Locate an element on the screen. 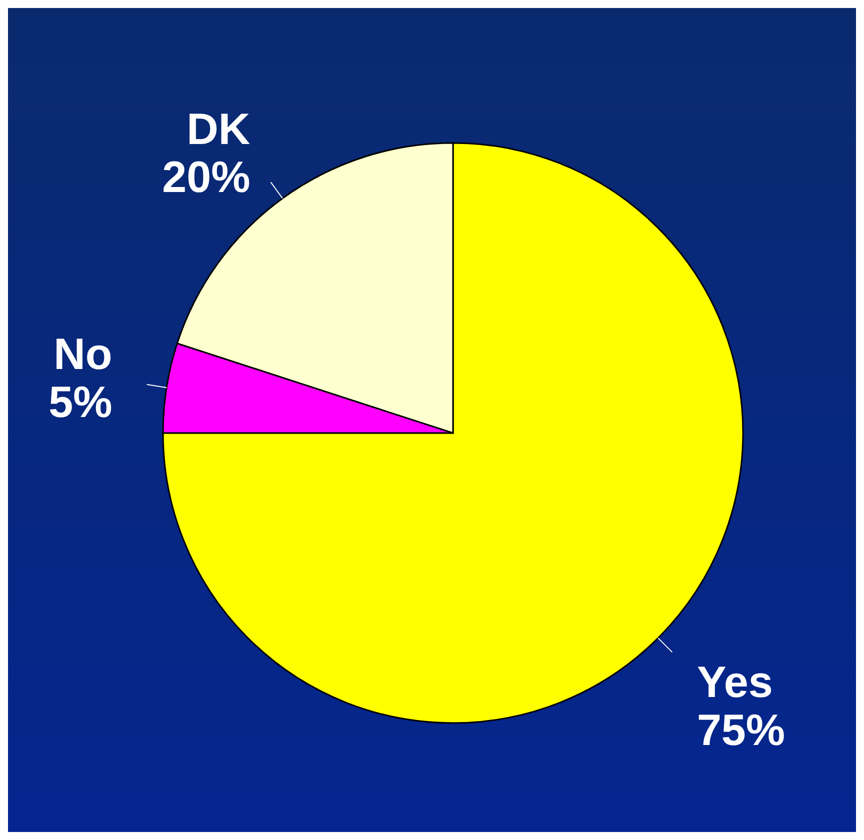  data-label: 75% is located at coordinates (741, 730).